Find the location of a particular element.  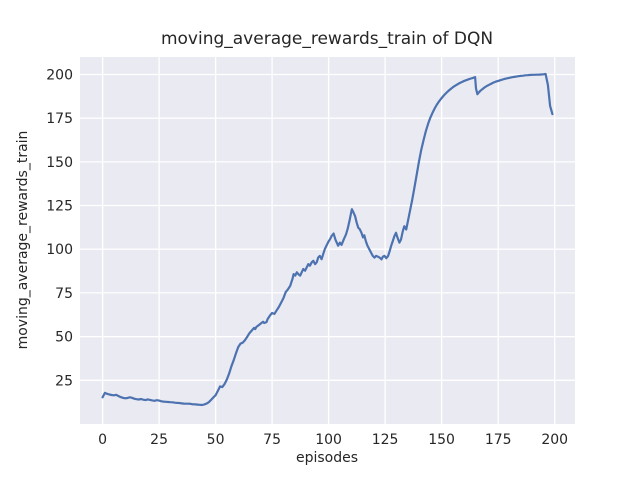

y-tick-label: 100 is located at coordinates (59, 250).